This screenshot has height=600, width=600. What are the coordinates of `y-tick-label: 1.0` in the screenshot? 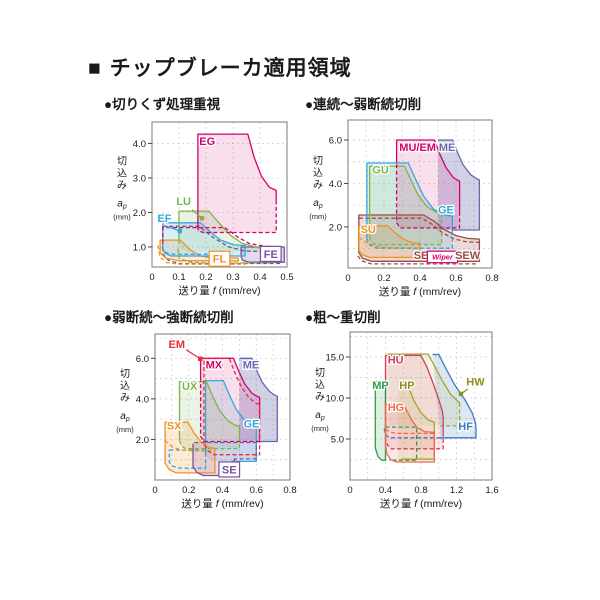 It's located at (139, 247).